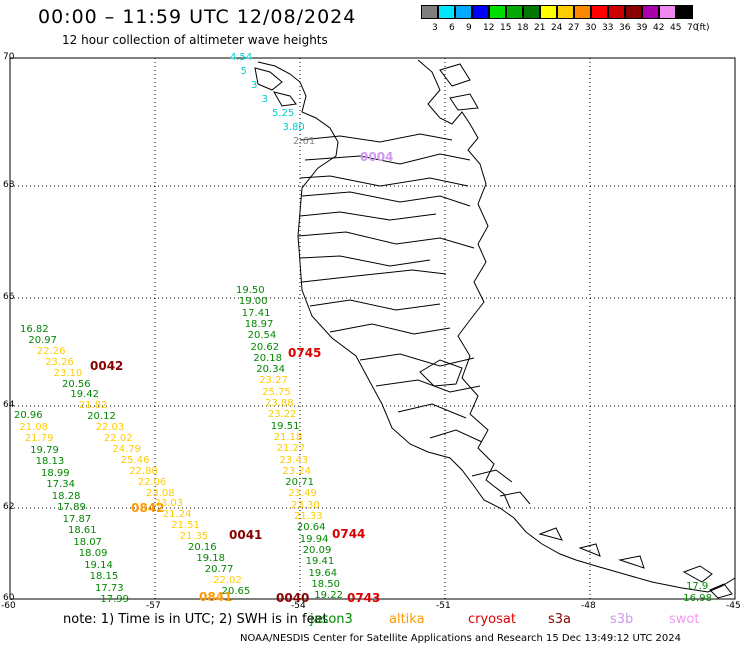  I want to click on wave-height-value: 3.80, so click(293, 127).